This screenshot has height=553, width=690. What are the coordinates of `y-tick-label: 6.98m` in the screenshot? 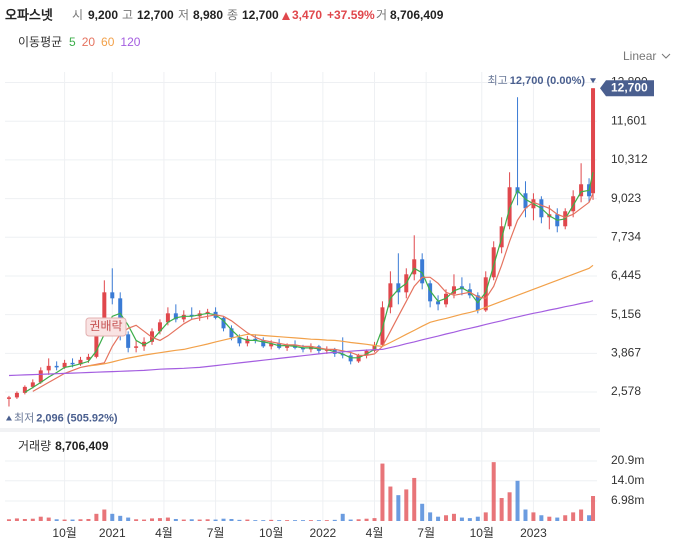 It's located at (627, 500).